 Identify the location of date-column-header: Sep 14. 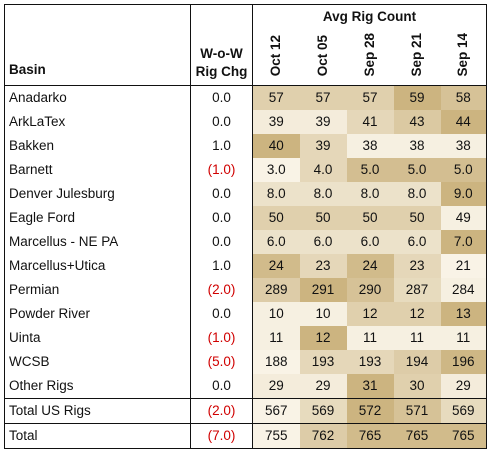
(464, 57).